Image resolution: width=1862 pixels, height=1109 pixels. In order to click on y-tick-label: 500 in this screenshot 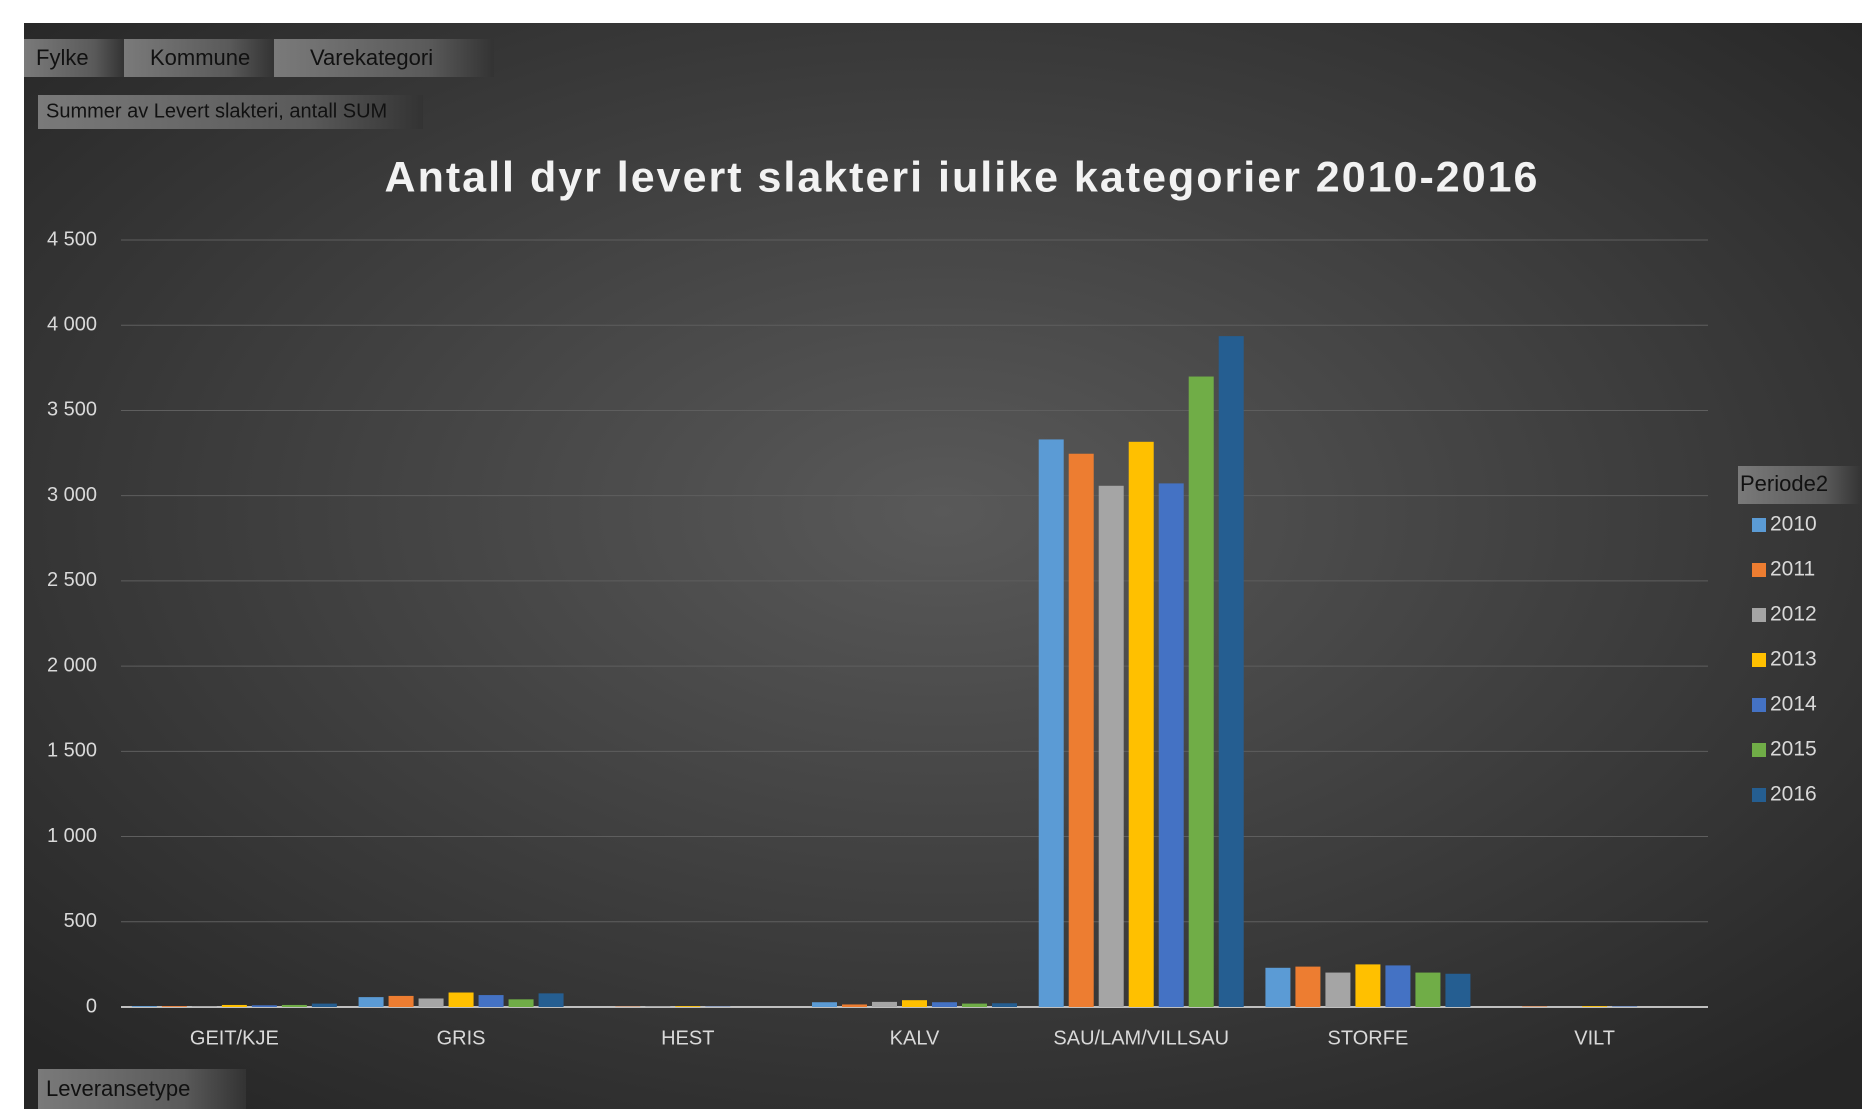, I will do `click(80, 921)`.